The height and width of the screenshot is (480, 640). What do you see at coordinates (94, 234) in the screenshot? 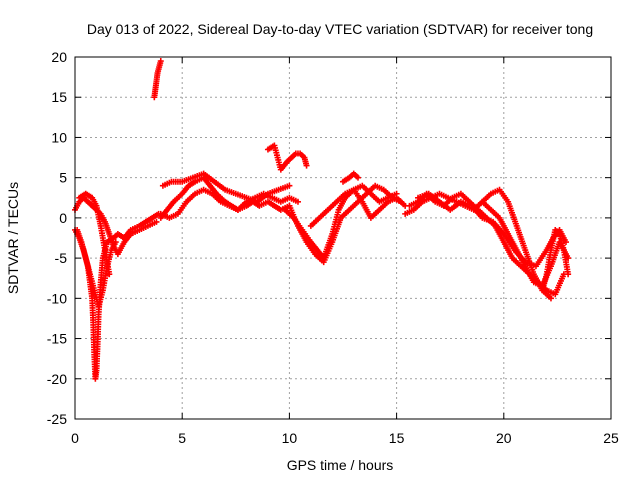
I see `series-track-d` at bounding box center [94, 234].